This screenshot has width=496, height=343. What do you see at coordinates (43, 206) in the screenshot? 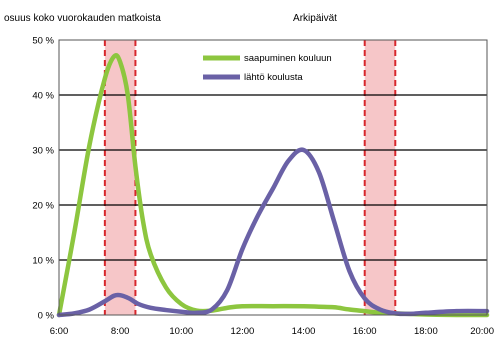
I see `y-tick-label: 20 %` at bounding box center [43, 206].